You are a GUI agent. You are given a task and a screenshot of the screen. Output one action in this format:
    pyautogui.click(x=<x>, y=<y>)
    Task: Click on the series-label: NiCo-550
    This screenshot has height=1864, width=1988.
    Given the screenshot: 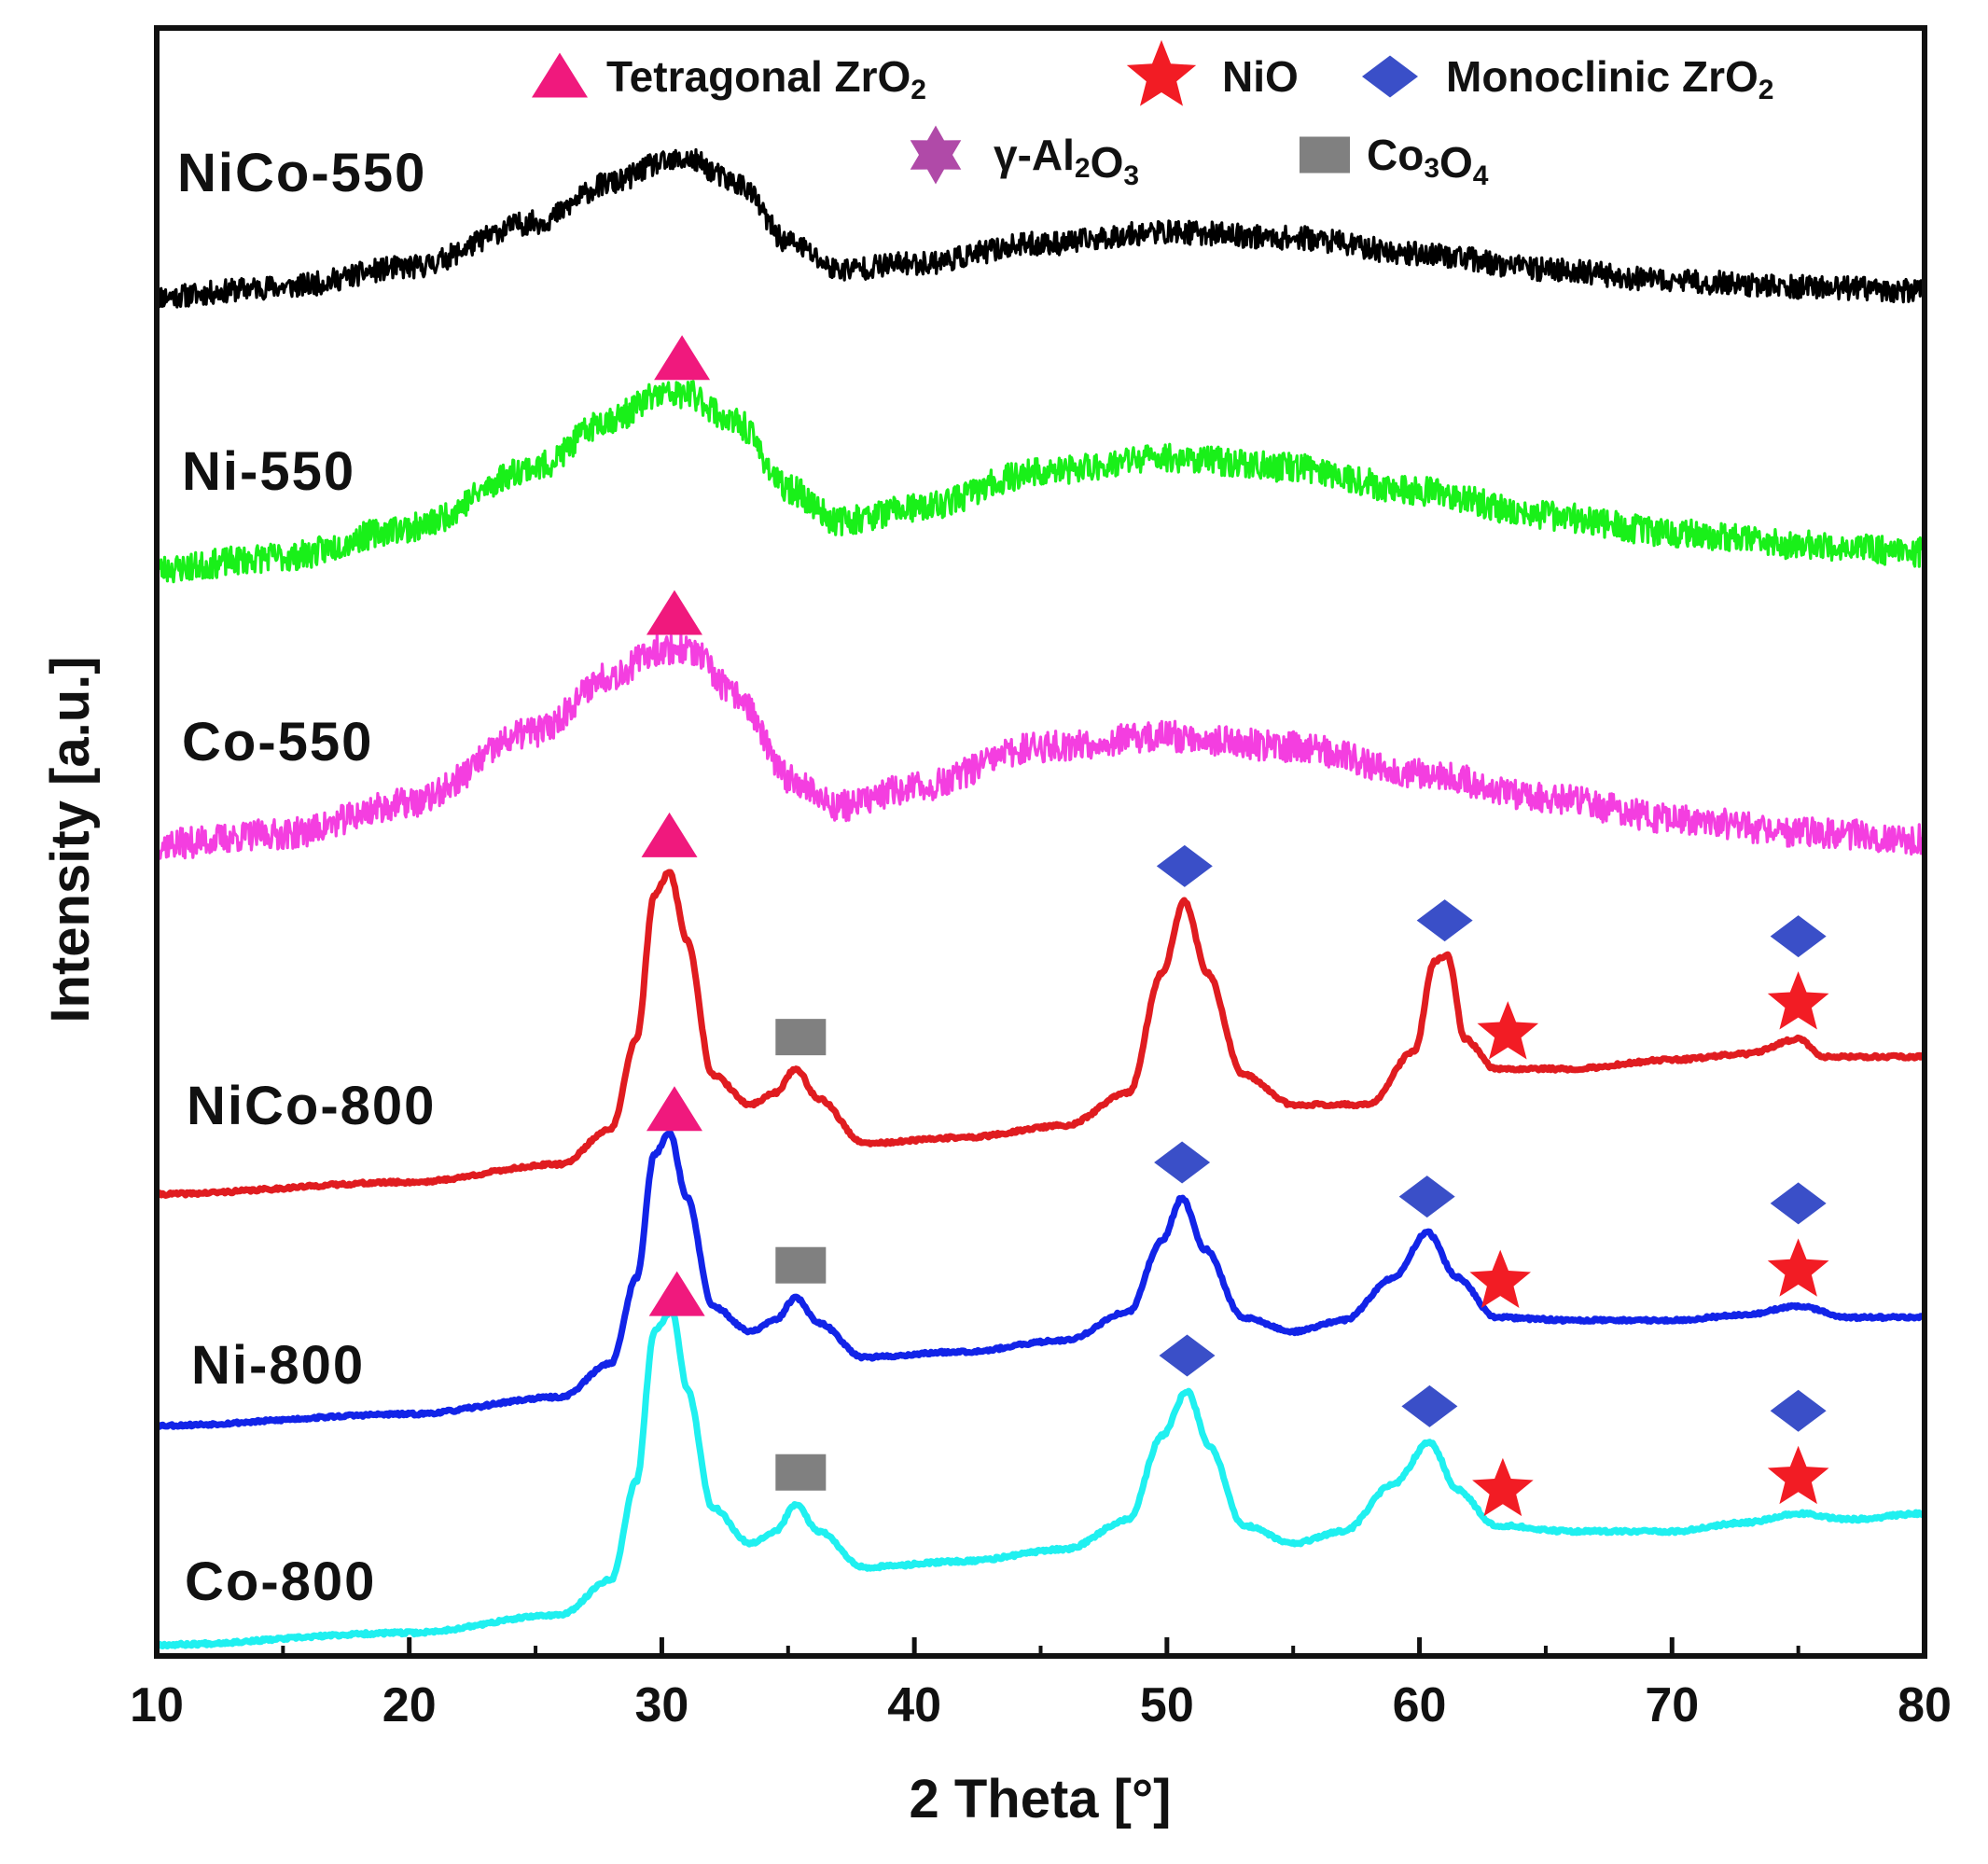 What is the action you would take?
    pyautogui.click(x=302, y=173)
    